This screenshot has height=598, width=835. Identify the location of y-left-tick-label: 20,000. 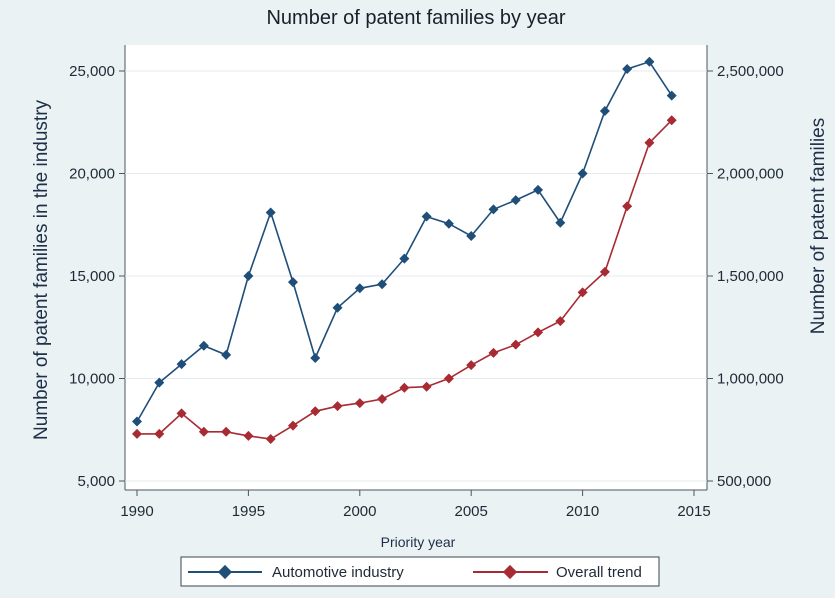
(92, 174).